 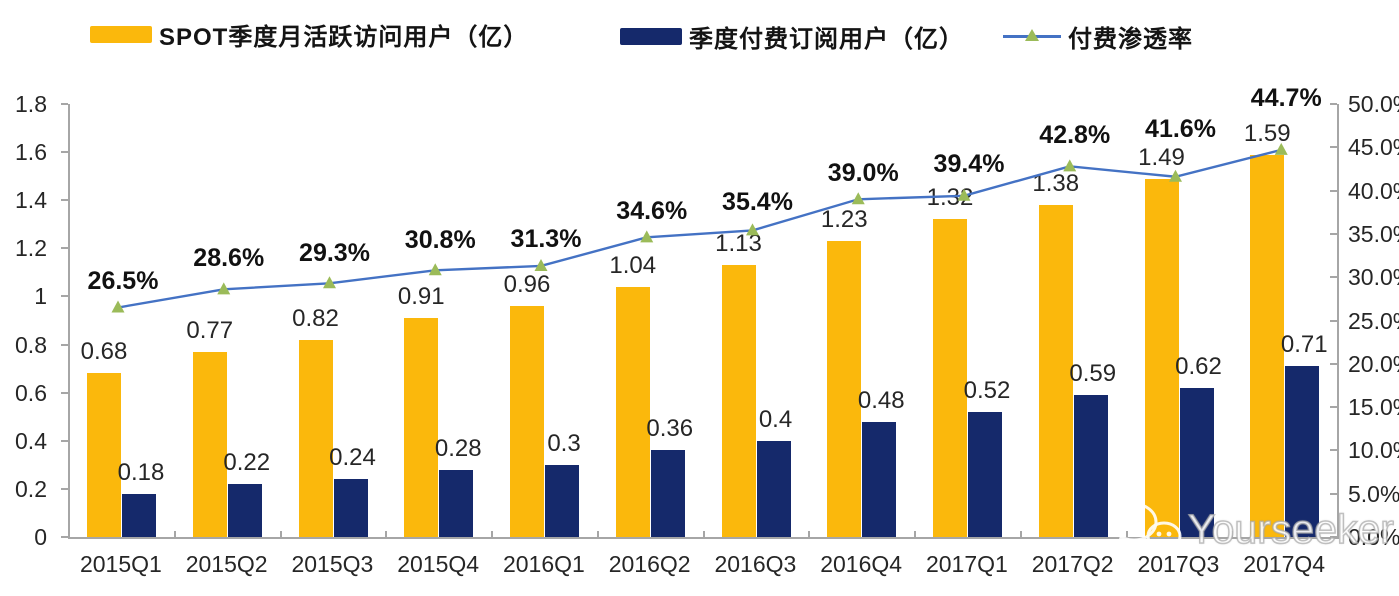 What do you see at coordinates (1373, 363) in the screenshot?
I see `y-axis-right-label: 20.0%` at bounding box center [1373, 363].